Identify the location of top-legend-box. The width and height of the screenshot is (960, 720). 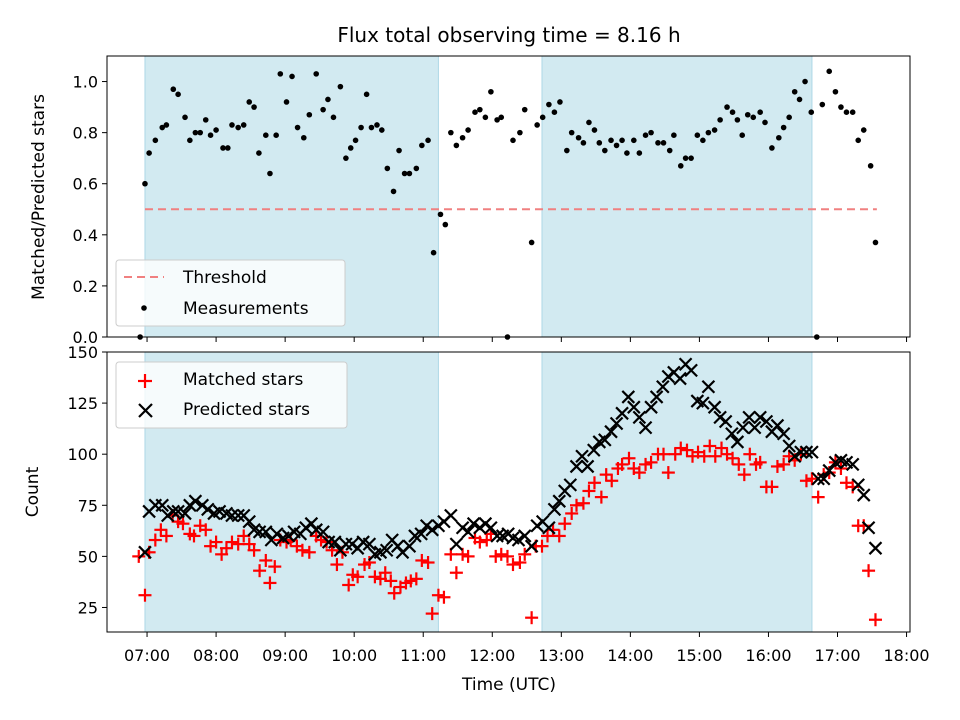
(230, 293).